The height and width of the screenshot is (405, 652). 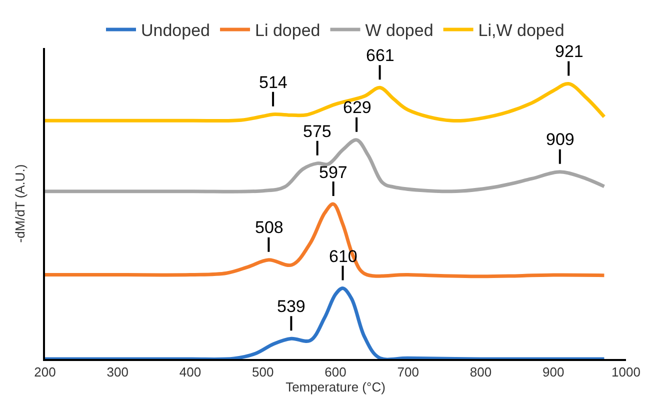 What do you see at coordinates (399, 30) in the screenshot?
I see `legend-label: W doped` at bounding box center [399, 30].